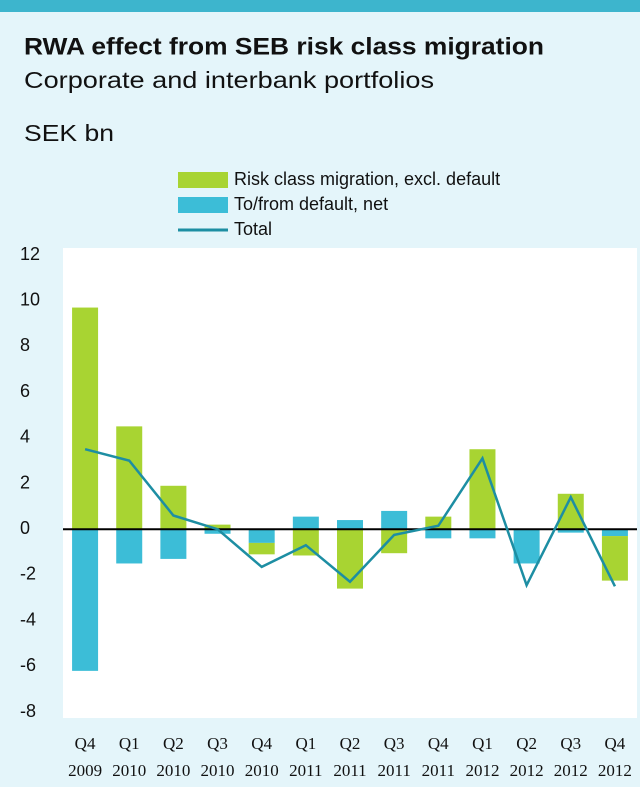 Image resolution: width=640 pixels, height=787 pixels. I want to click on y-tick-label: 4, so click(25, 437).